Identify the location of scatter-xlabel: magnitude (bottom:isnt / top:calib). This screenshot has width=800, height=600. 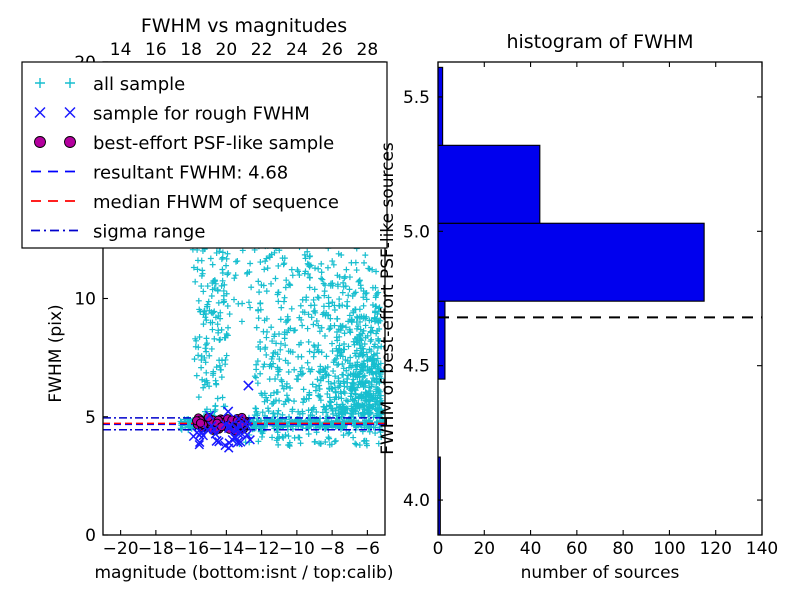
(244, 573).